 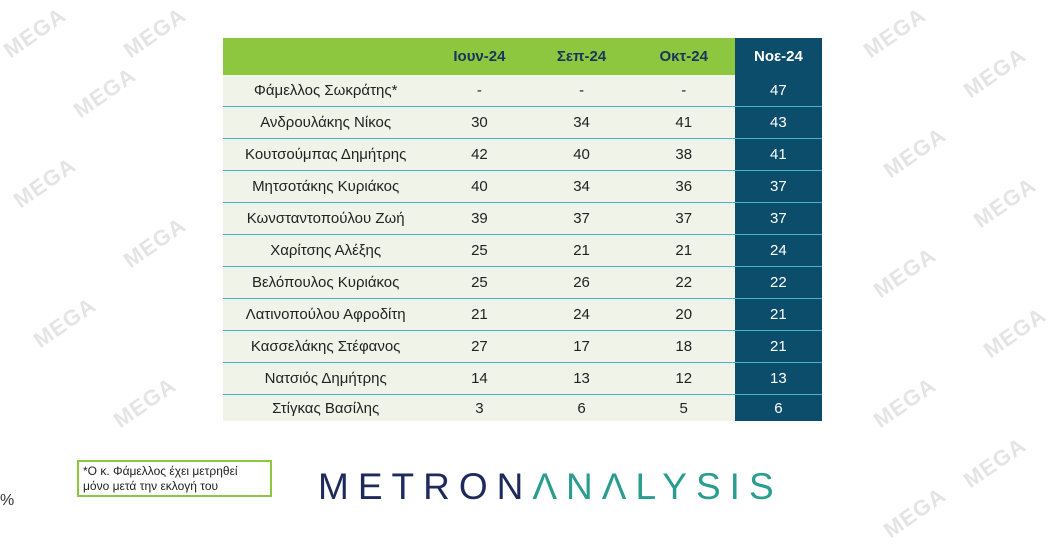 I want to click on logo-part1: METRON, so click(x=425, y=486).